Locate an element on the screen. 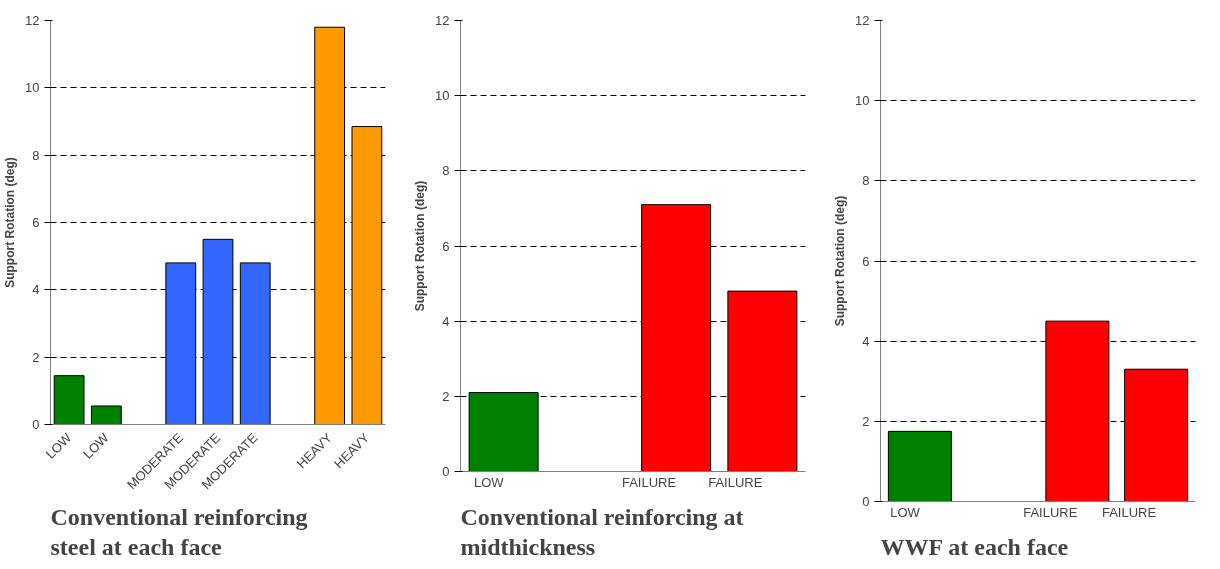 This screenshot has height=569, width=1220. text: WWF at each face is located at coordinates (974, 546).